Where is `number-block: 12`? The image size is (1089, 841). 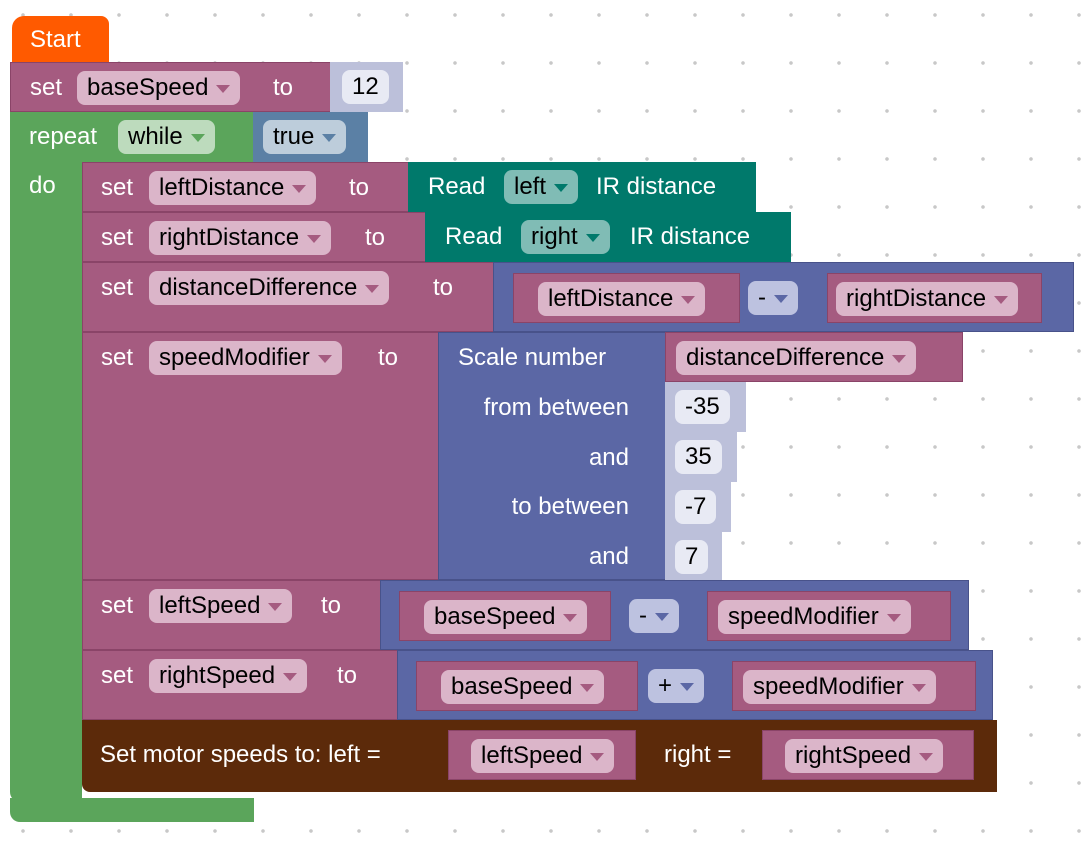
number-block: 12 is located at coordinates (366, 87).